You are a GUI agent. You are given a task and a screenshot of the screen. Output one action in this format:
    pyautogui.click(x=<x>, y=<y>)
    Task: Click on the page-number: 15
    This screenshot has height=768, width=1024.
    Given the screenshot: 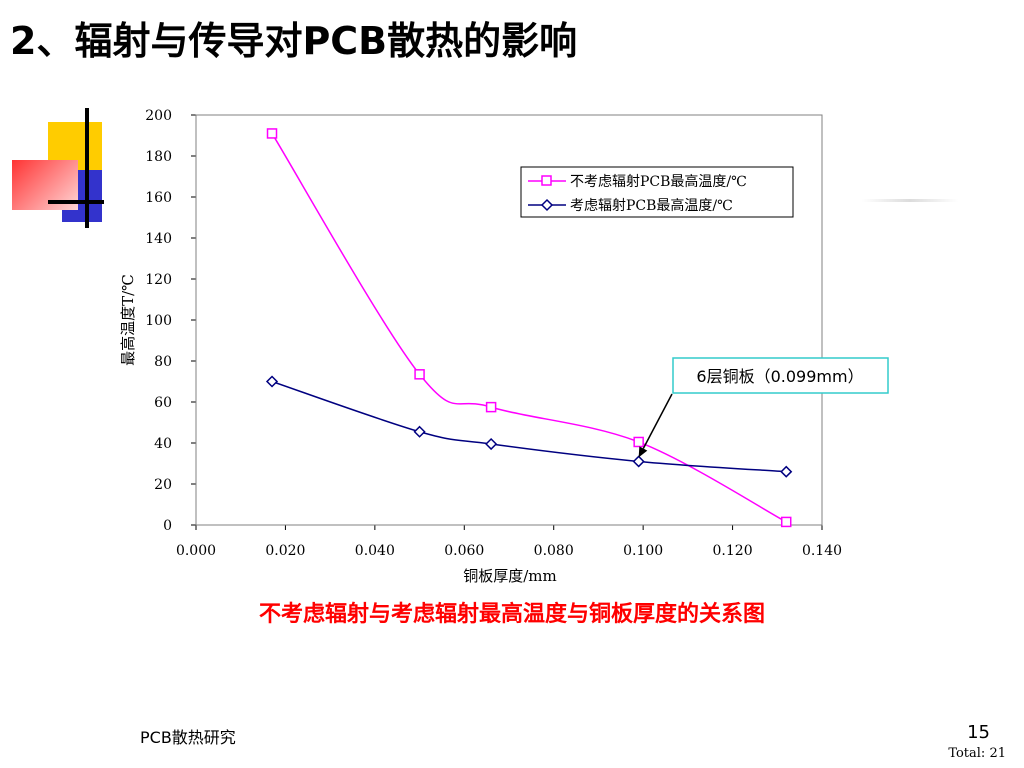 What is the action you would take?
    pyautogui.click(x=978, y=732)
    